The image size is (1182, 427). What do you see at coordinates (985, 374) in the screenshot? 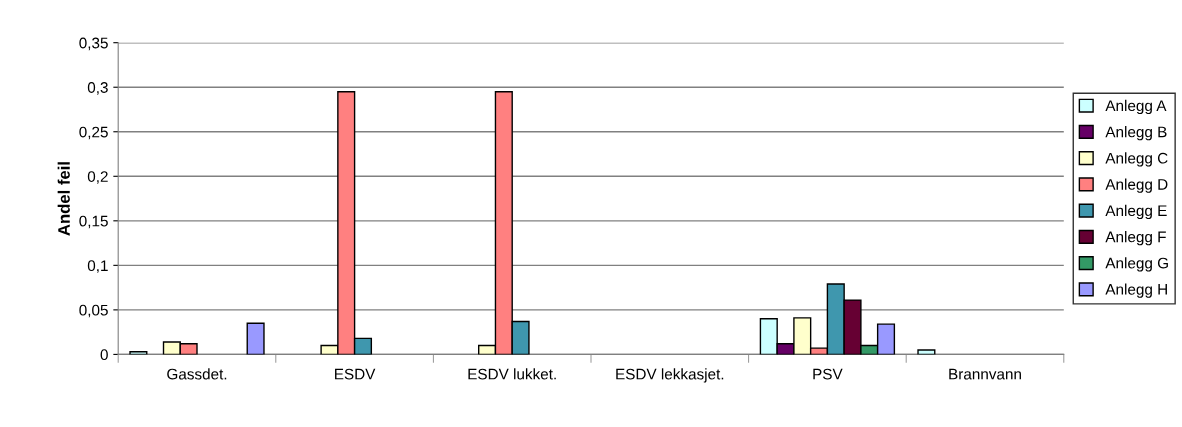
I see `x-tick-label: Brannvann` at bounding box center [985, 374].